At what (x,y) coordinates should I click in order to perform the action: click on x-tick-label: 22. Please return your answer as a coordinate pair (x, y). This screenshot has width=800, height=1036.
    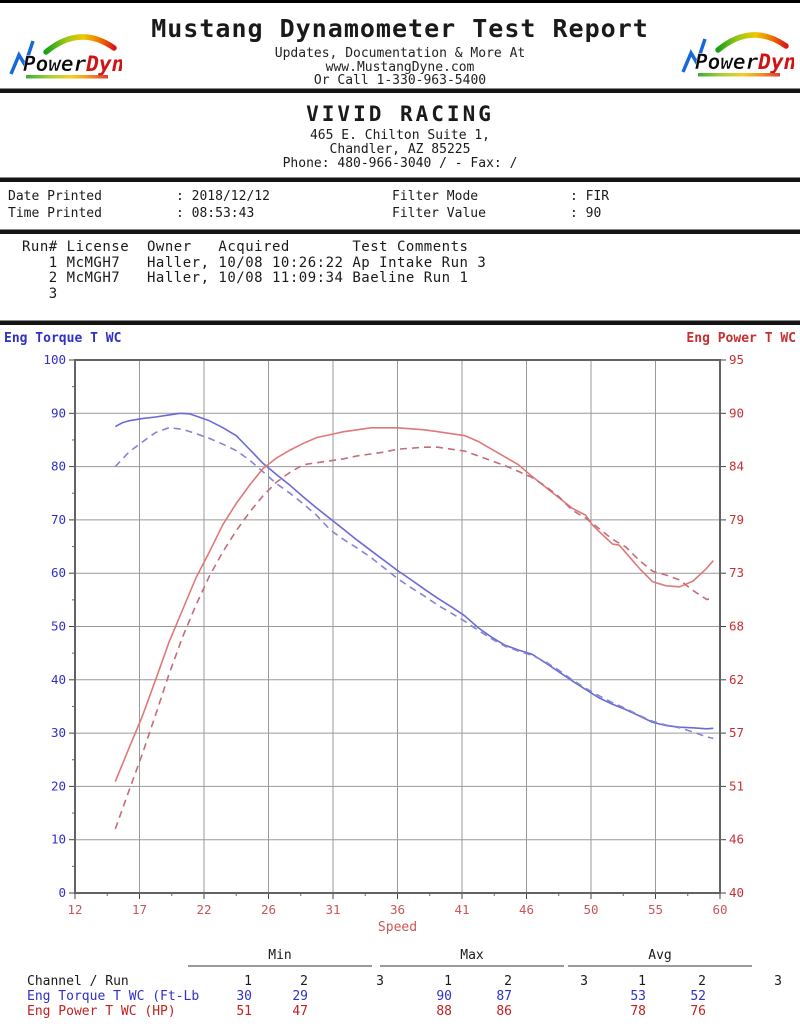
    Looking at the image, I should click on (203, 909).